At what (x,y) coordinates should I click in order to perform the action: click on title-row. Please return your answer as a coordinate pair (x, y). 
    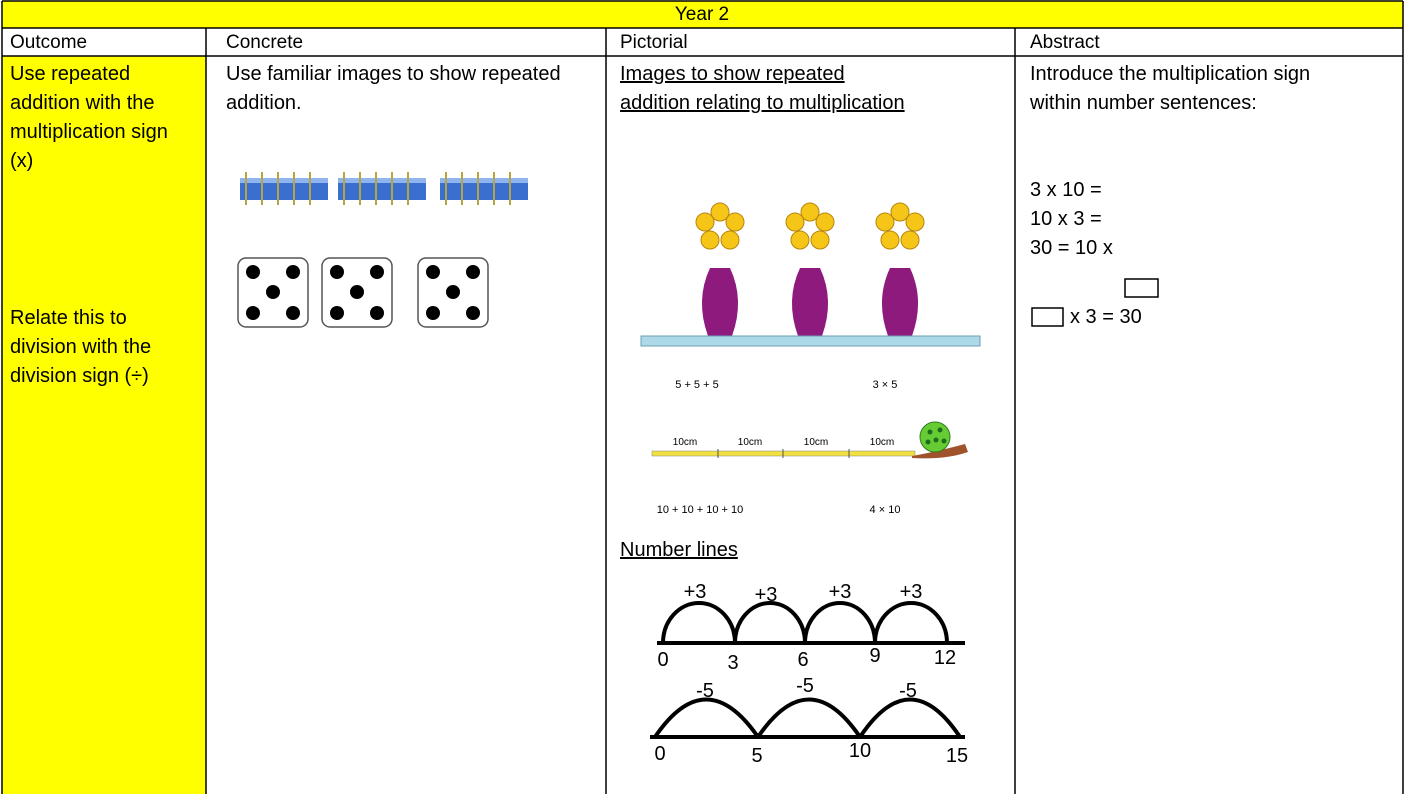
    Looking at the image, I should click on (702, 14).